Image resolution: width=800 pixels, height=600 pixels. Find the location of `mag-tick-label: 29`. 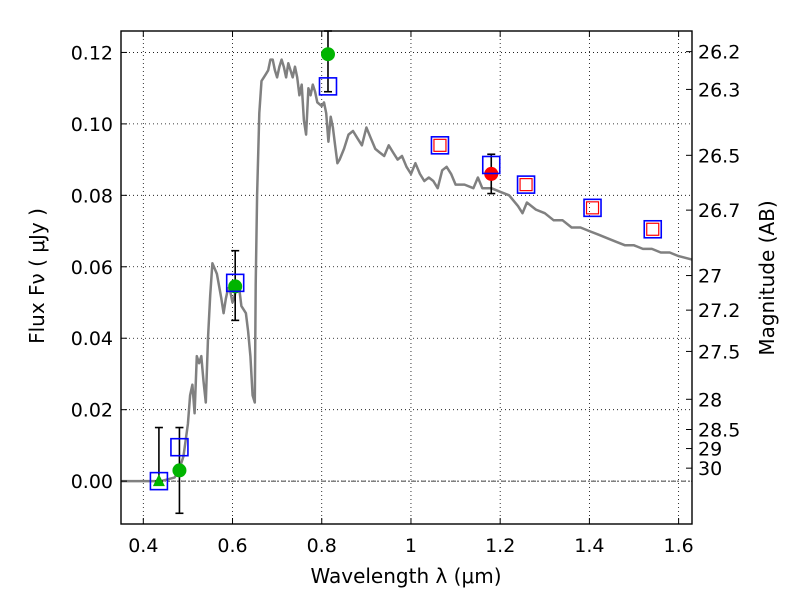

mag-tick-label: 29 is located at coordinates (710, 450).